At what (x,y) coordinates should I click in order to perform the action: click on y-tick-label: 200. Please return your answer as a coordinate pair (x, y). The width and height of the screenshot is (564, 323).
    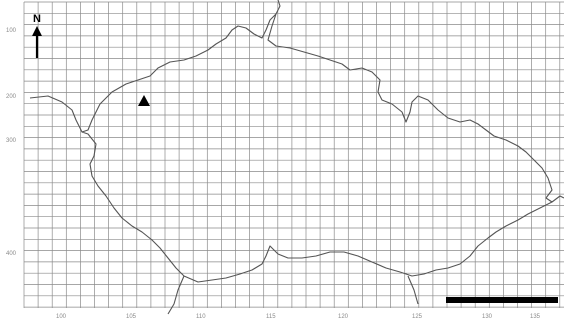
    Looking at the image, I should click on (11, 97).